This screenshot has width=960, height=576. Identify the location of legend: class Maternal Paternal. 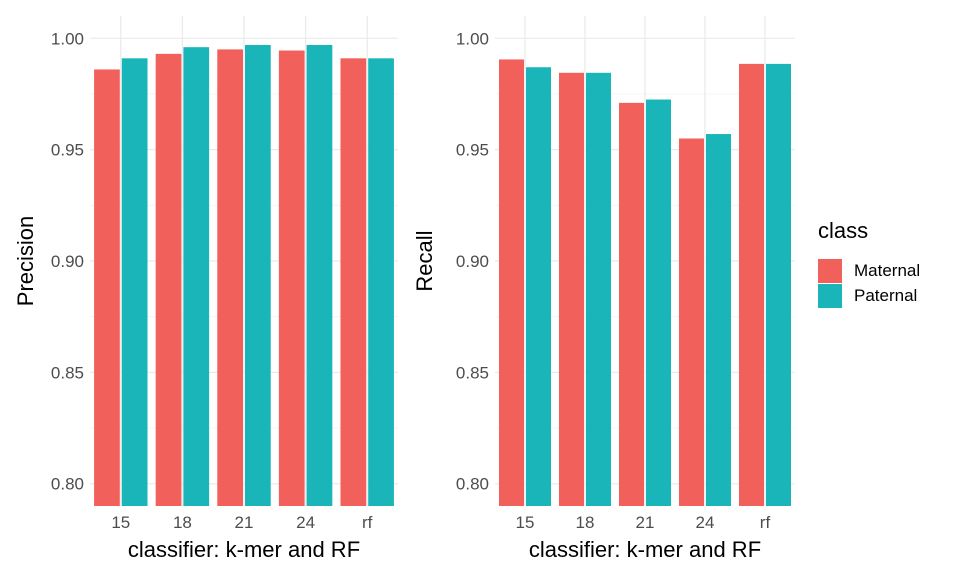
(869, 263).